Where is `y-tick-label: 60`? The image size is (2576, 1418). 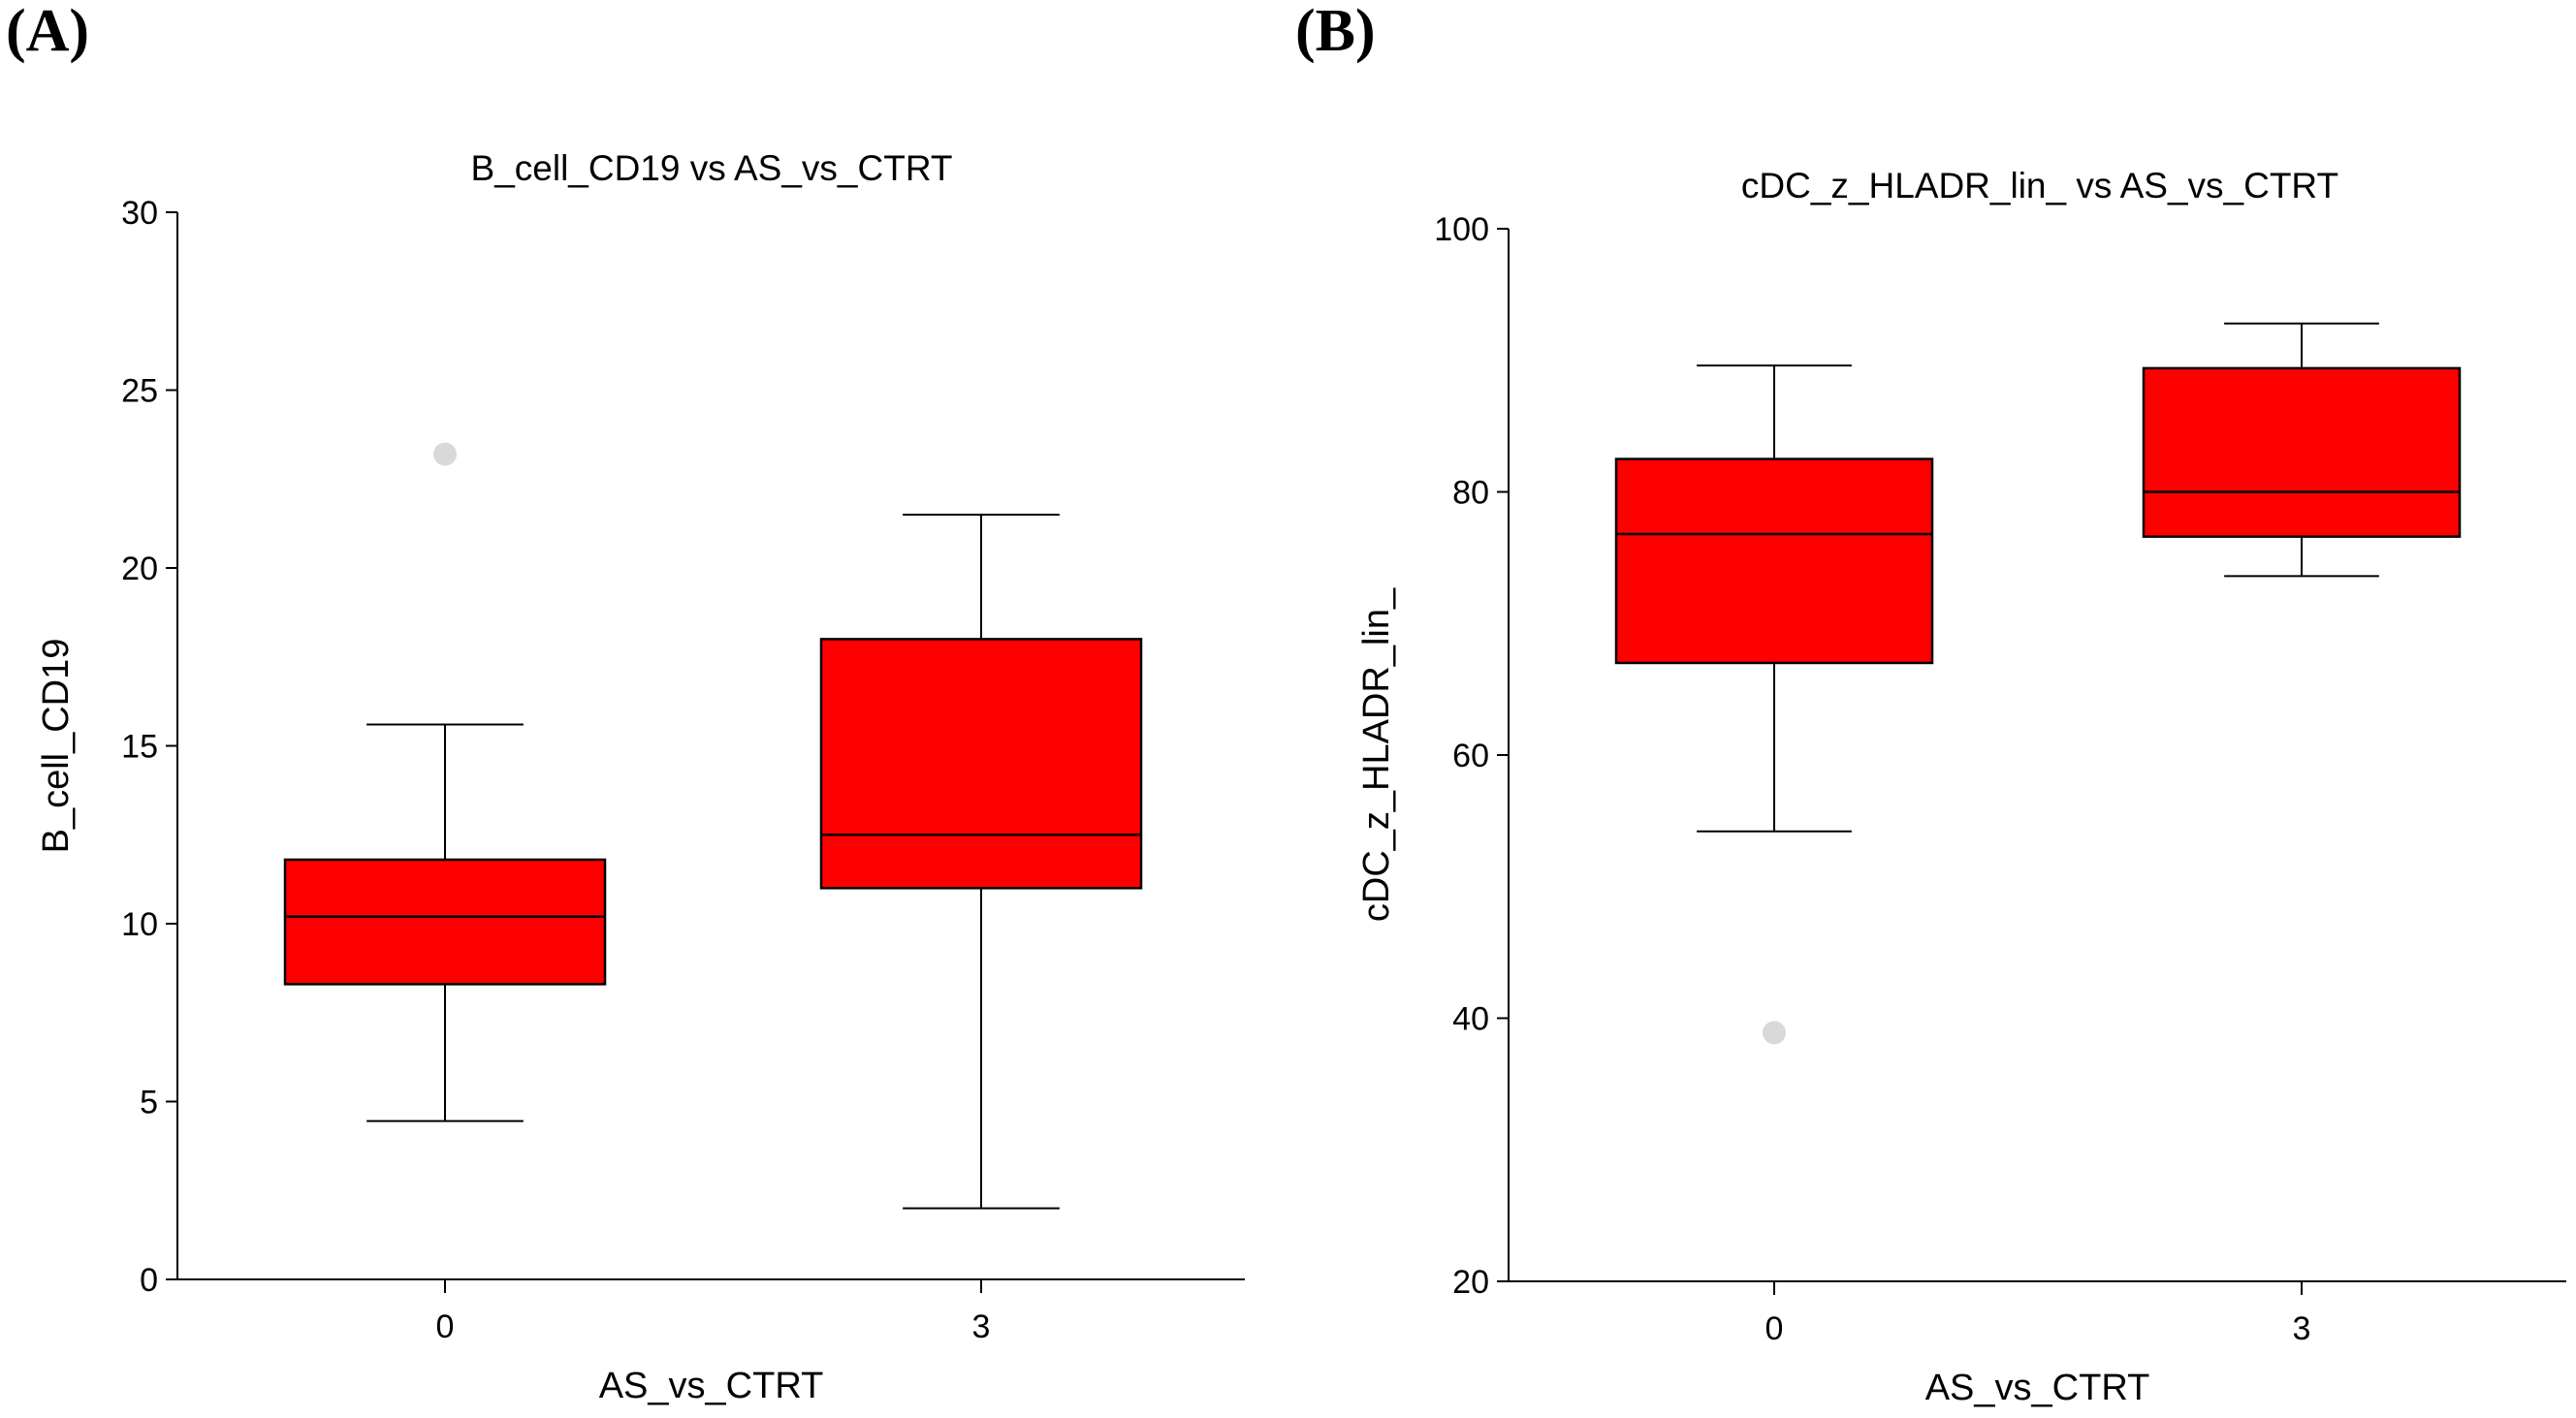
y-tick-label: 60 is located at coordinates (1470, 756).